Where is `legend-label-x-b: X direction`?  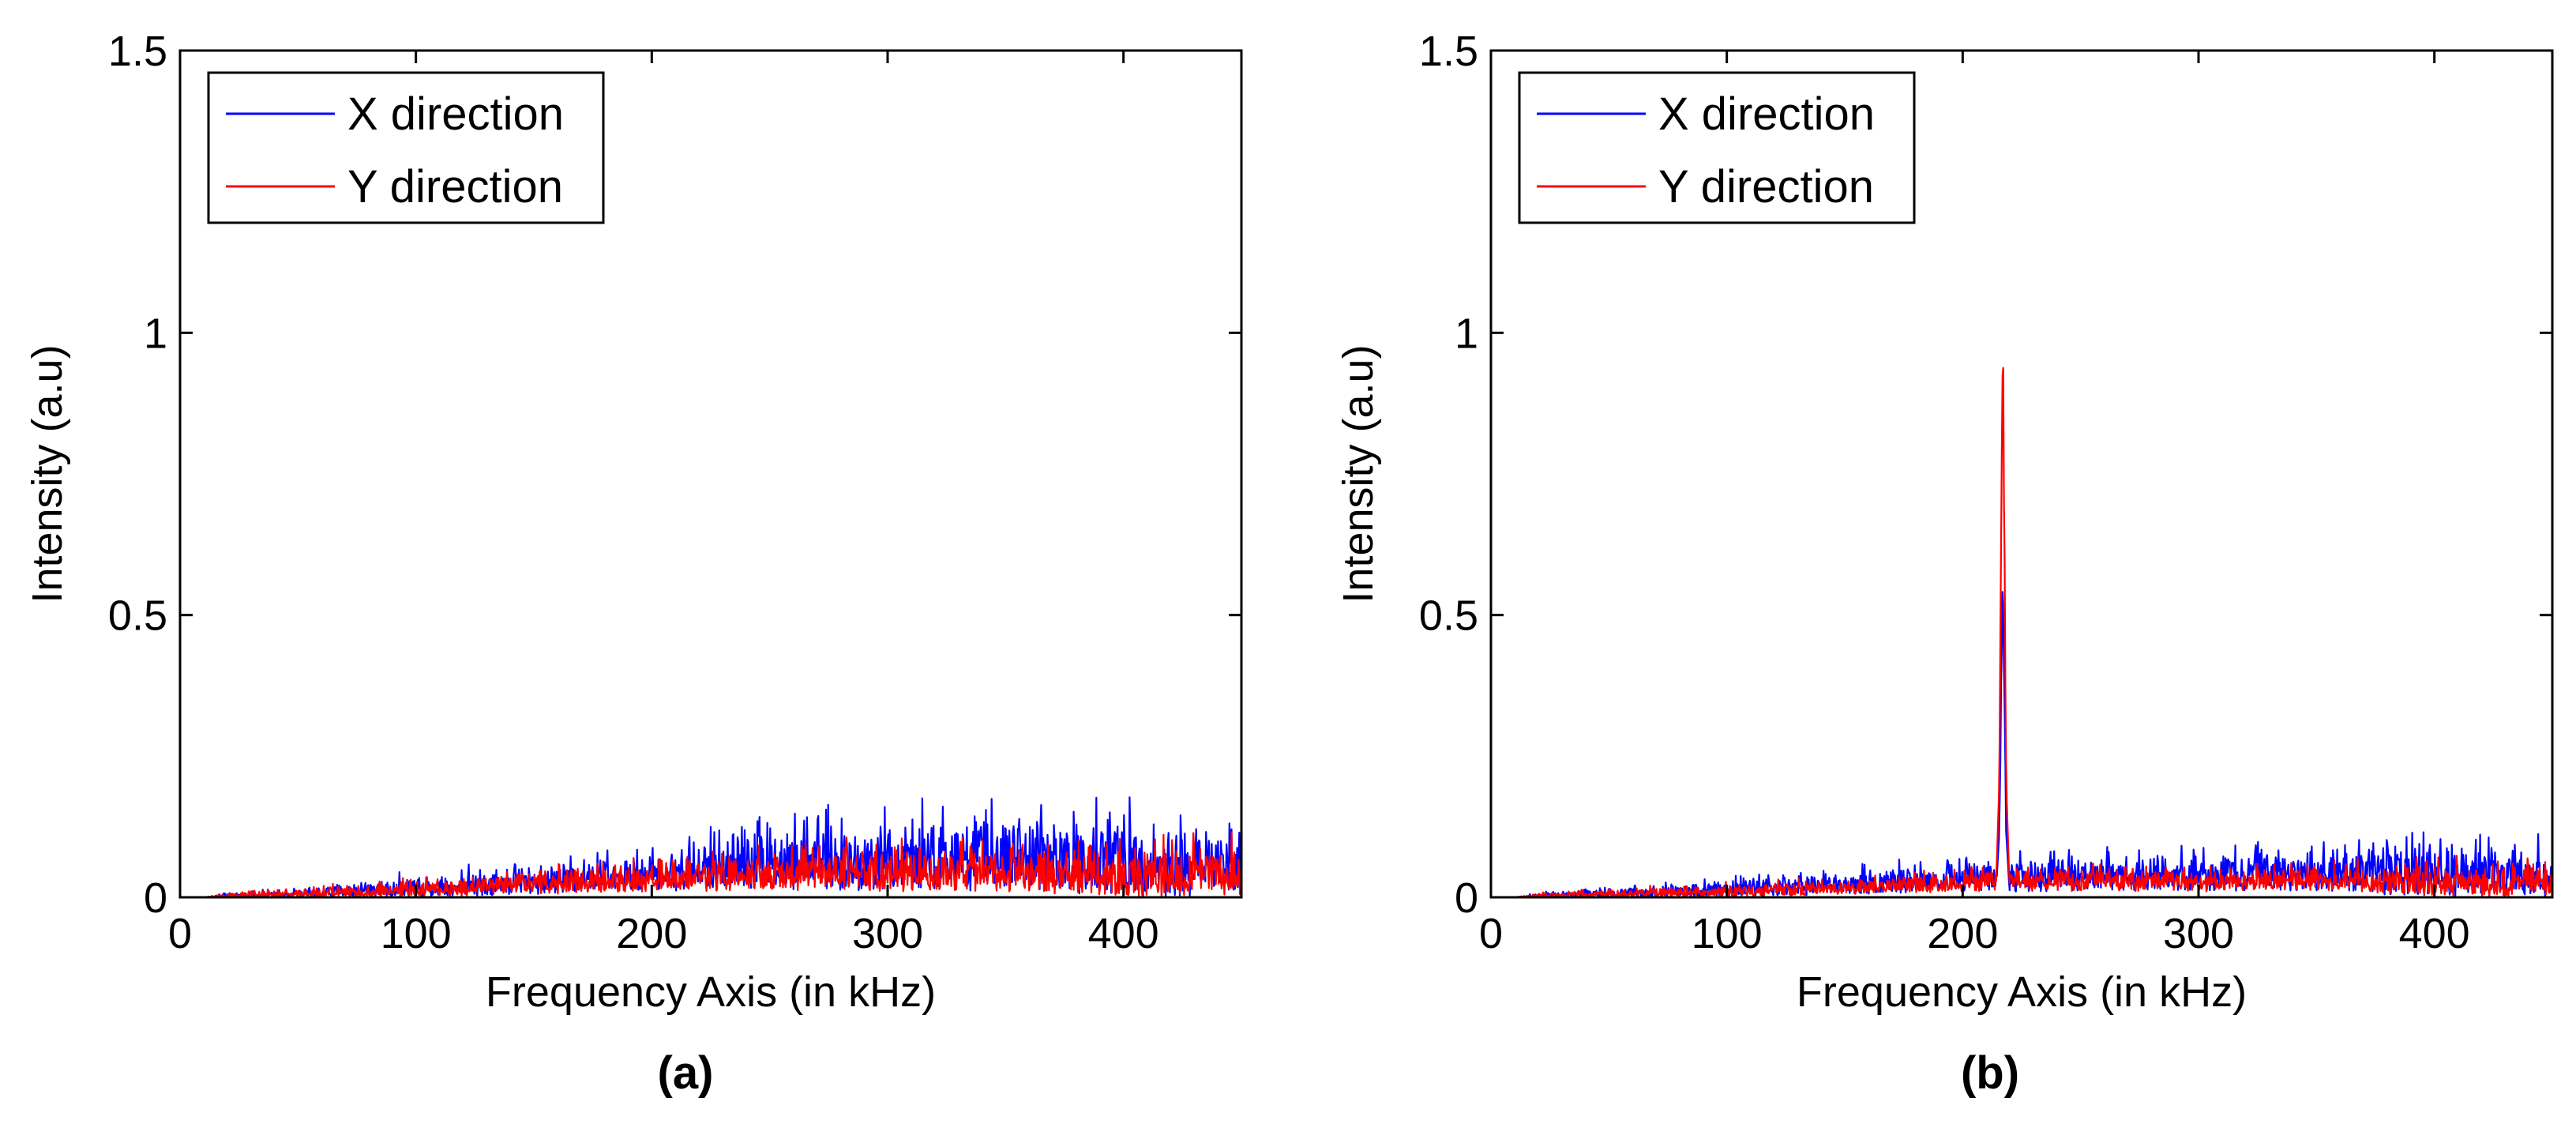 legend-label-x-b: X direction is located at coordinates (1766, 114).